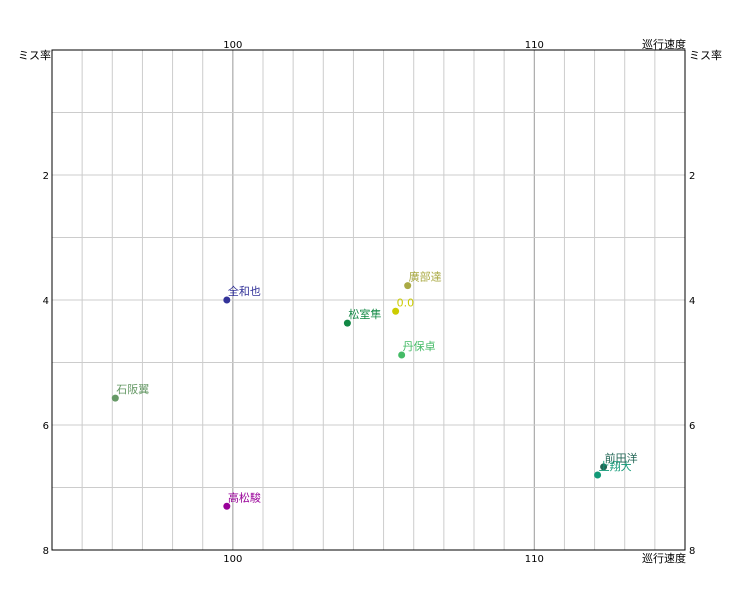 The width and height of the screenshot is (738, 600). Describe the element at coordinates (406, 302) in the screenshot. I see `data-point-label: 0.0` at that location.